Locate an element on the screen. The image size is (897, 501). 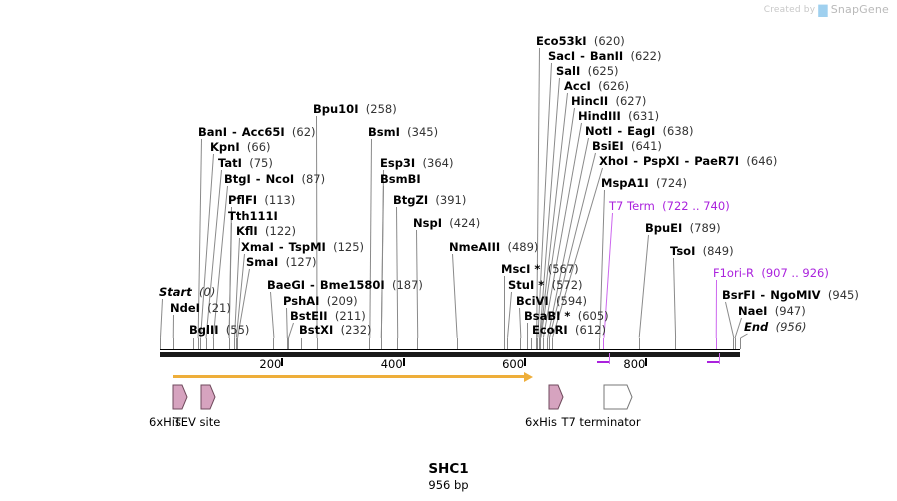
enzyme-name: TsoI is located at coordinates (683, 251).